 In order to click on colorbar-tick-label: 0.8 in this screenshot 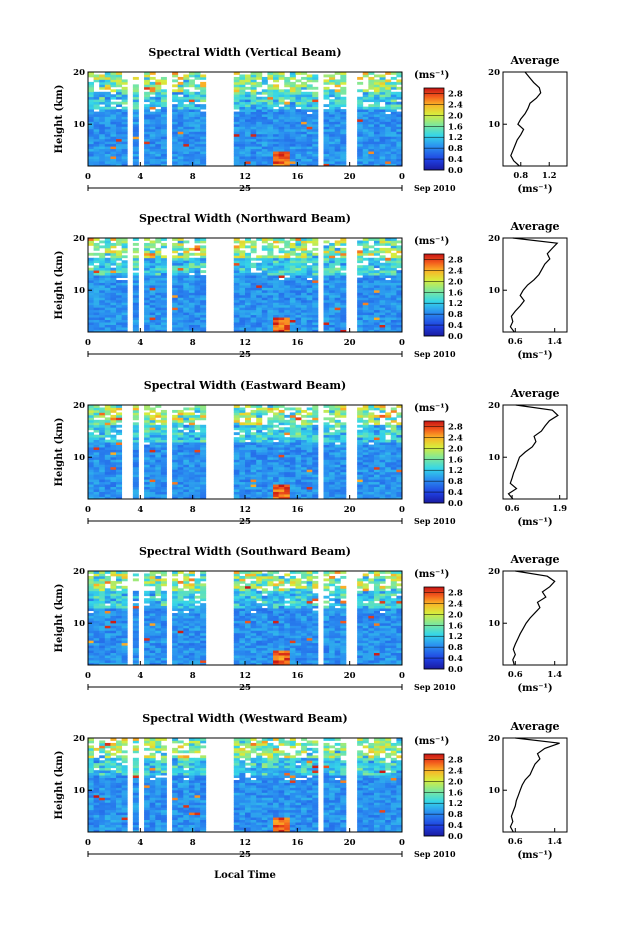, I will do `click(455, 149)`.